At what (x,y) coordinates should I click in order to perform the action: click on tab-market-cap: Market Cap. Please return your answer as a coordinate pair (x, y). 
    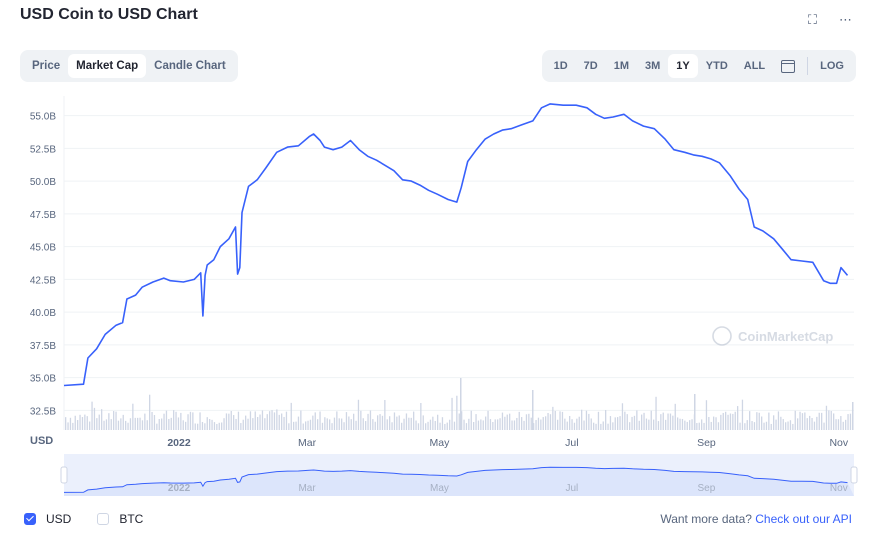
    Looking at the image, I should click on (107, 66).